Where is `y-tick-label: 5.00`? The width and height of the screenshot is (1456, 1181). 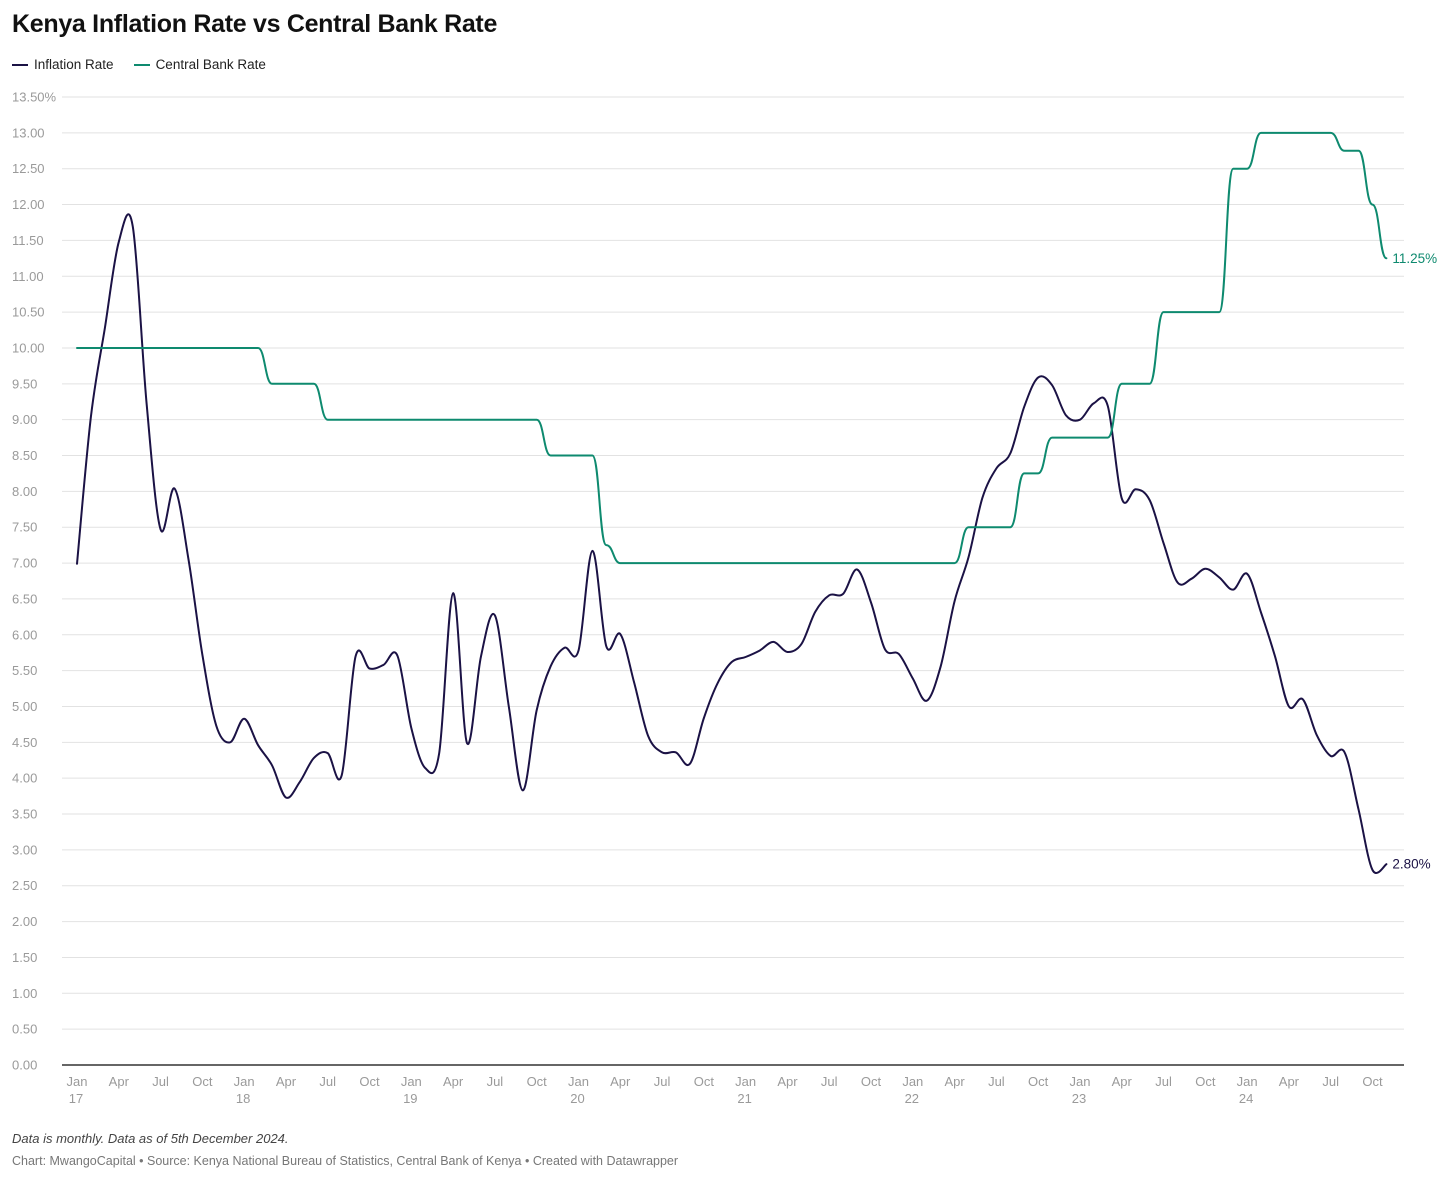 y-tick-label: 5.00 is located at coordinates (24, 706).